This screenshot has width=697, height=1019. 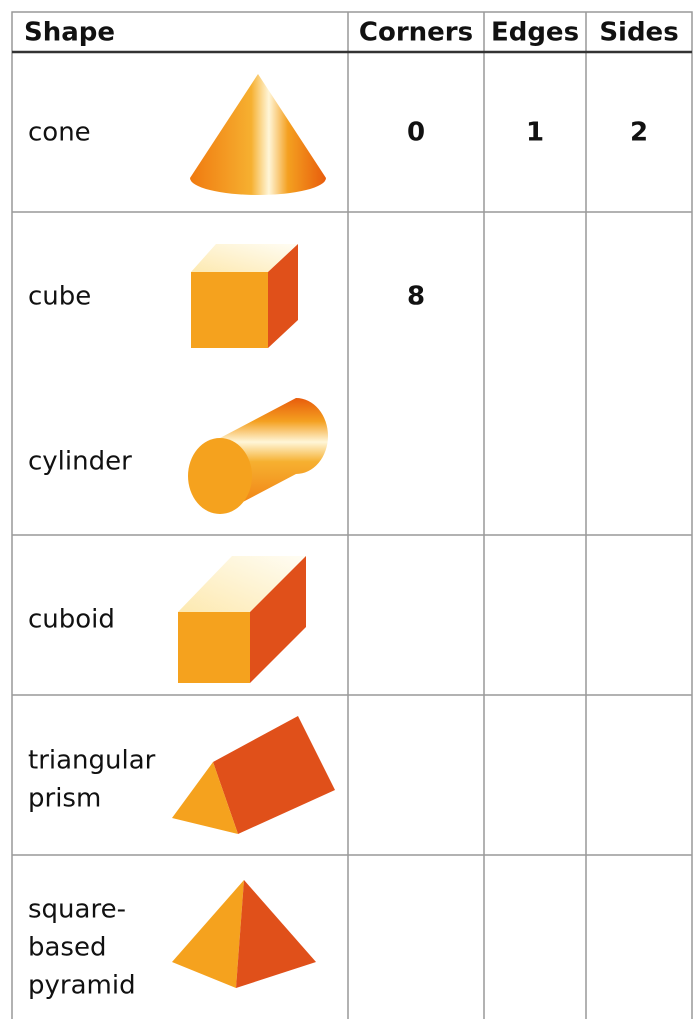 What do you see at coordinates (80, 462) in the screenshot?
I see `shape-name: cylinder` at bounding box center [80, 462].